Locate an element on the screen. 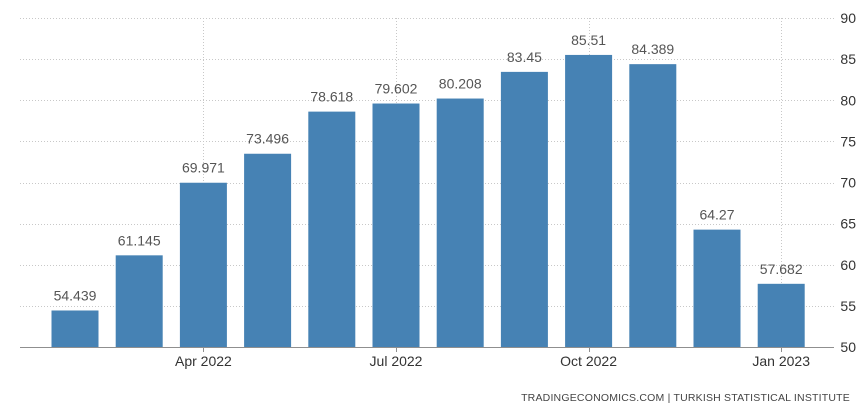  bar-jul-2022 is located at coordinates (396, 225).